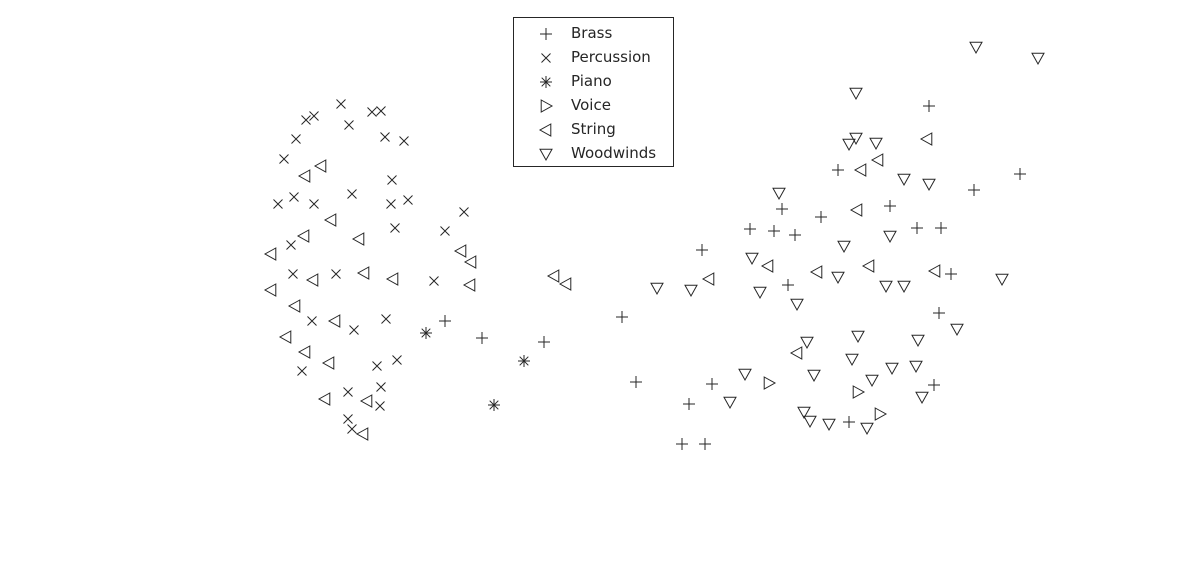 The image size is (1200, 573). What do you see at coordinates (546, 34) in the screenshot?
I see `brass-legend-marker` at bounding box center [546, 34].